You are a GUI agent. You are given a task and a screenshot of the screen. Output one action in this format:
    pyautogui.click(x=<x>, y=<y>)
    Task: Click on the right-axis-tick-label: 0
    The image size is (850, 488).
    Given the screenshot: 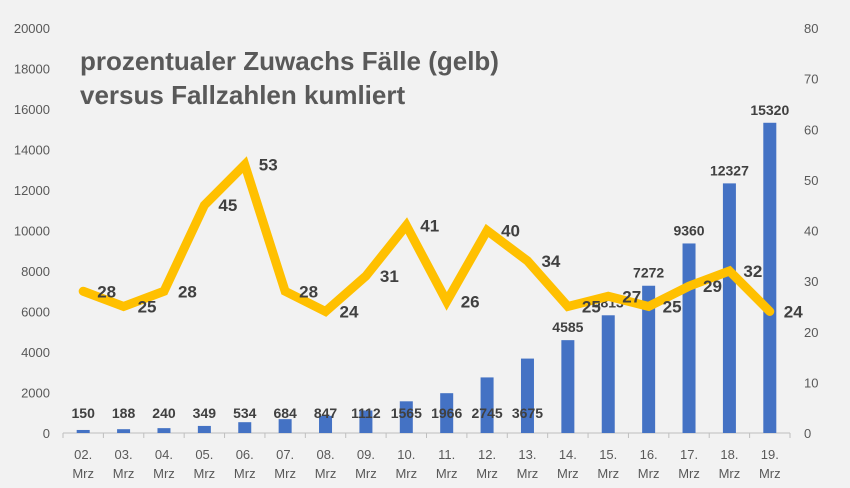 What is the action you would take?
    pyautogui.click(x=807, y=433)
    